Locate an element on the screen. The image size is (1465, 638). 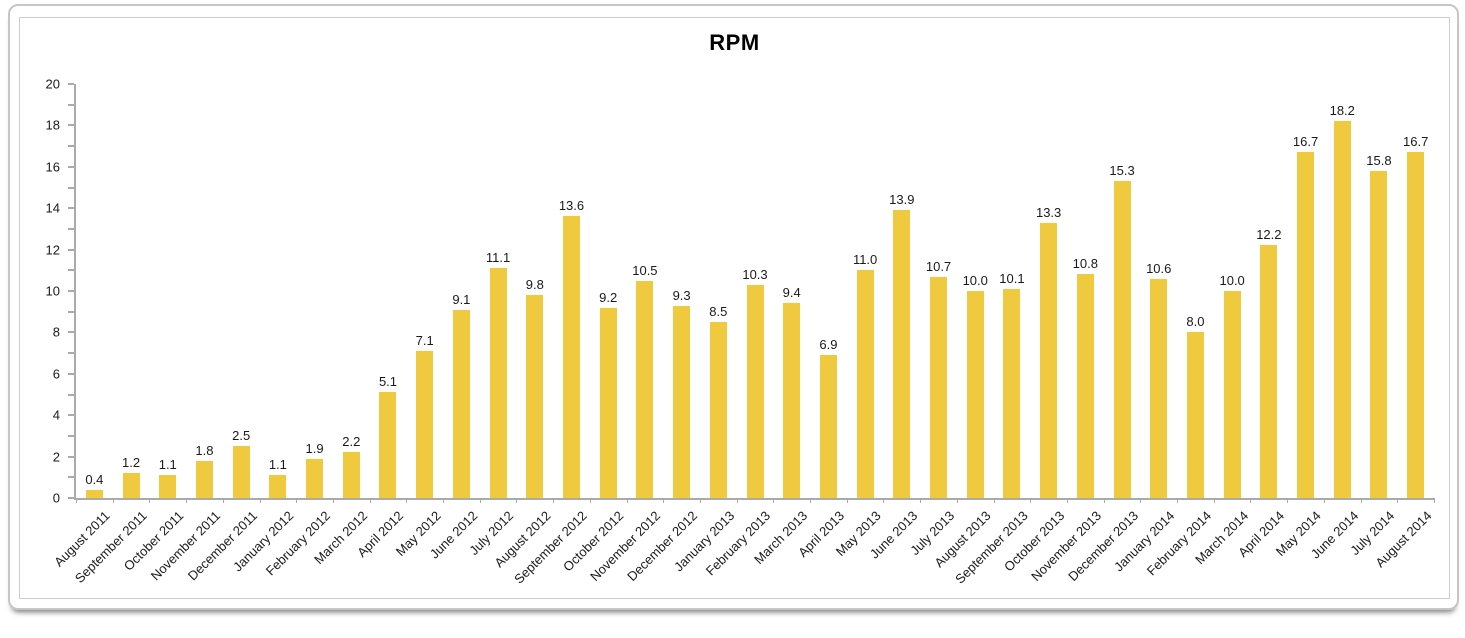
bar-value-label: 10.1 is located at coordinates (1012, 278).